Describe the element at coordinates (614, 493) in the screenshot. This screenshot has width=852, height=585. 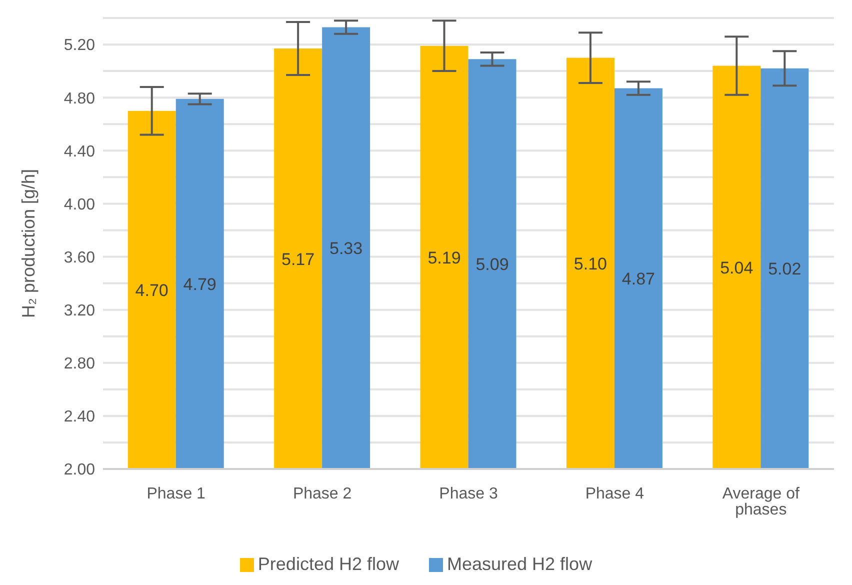
I see `x-tick-label: Phase 4` at that location.